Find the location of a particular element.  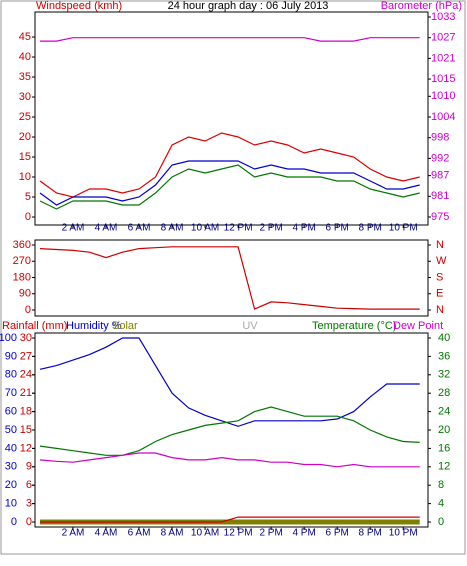

y2-axis-title: Barometer (hPa) is located at coordinates (421, 6).